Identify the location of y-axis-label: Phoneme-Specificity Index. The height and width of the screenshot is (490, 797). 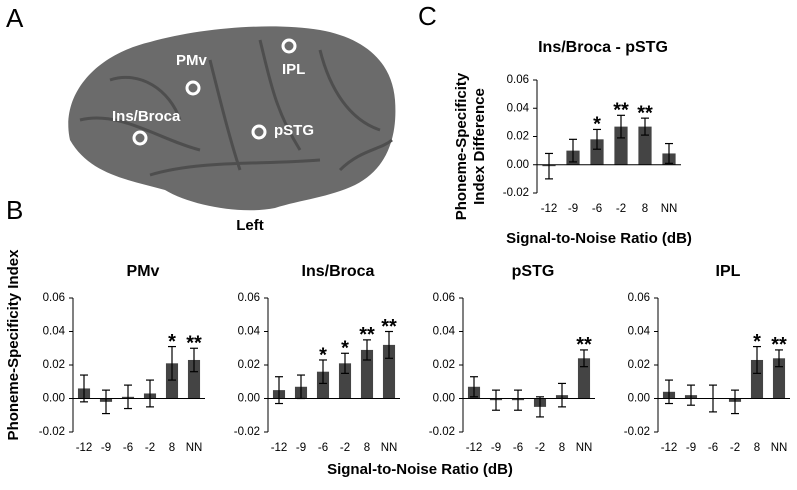
(13, 345).